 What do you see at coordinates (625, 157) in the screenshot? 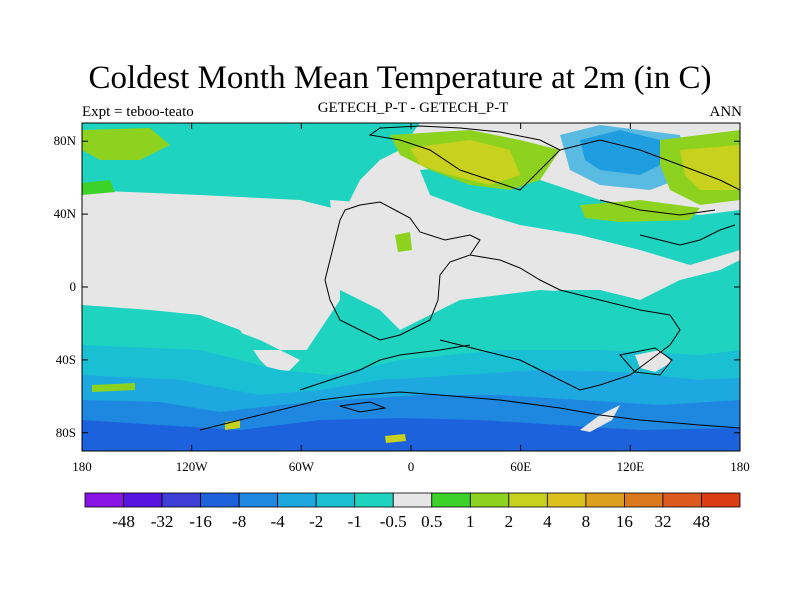
I see `field-nh-lightblue` at bounding box center [625, 157].